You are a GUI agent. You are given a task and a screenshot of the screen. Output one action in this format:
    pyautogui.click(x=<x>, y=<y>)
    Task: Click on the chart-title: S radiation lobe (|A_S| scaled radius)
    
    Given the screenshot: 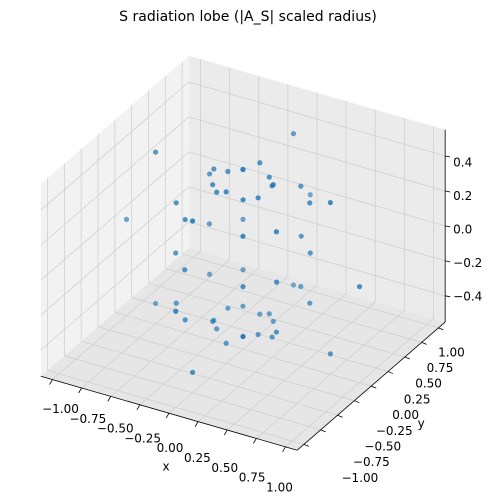 What is the action you would take?
    pyautogui.click(x=248, y=17)
    